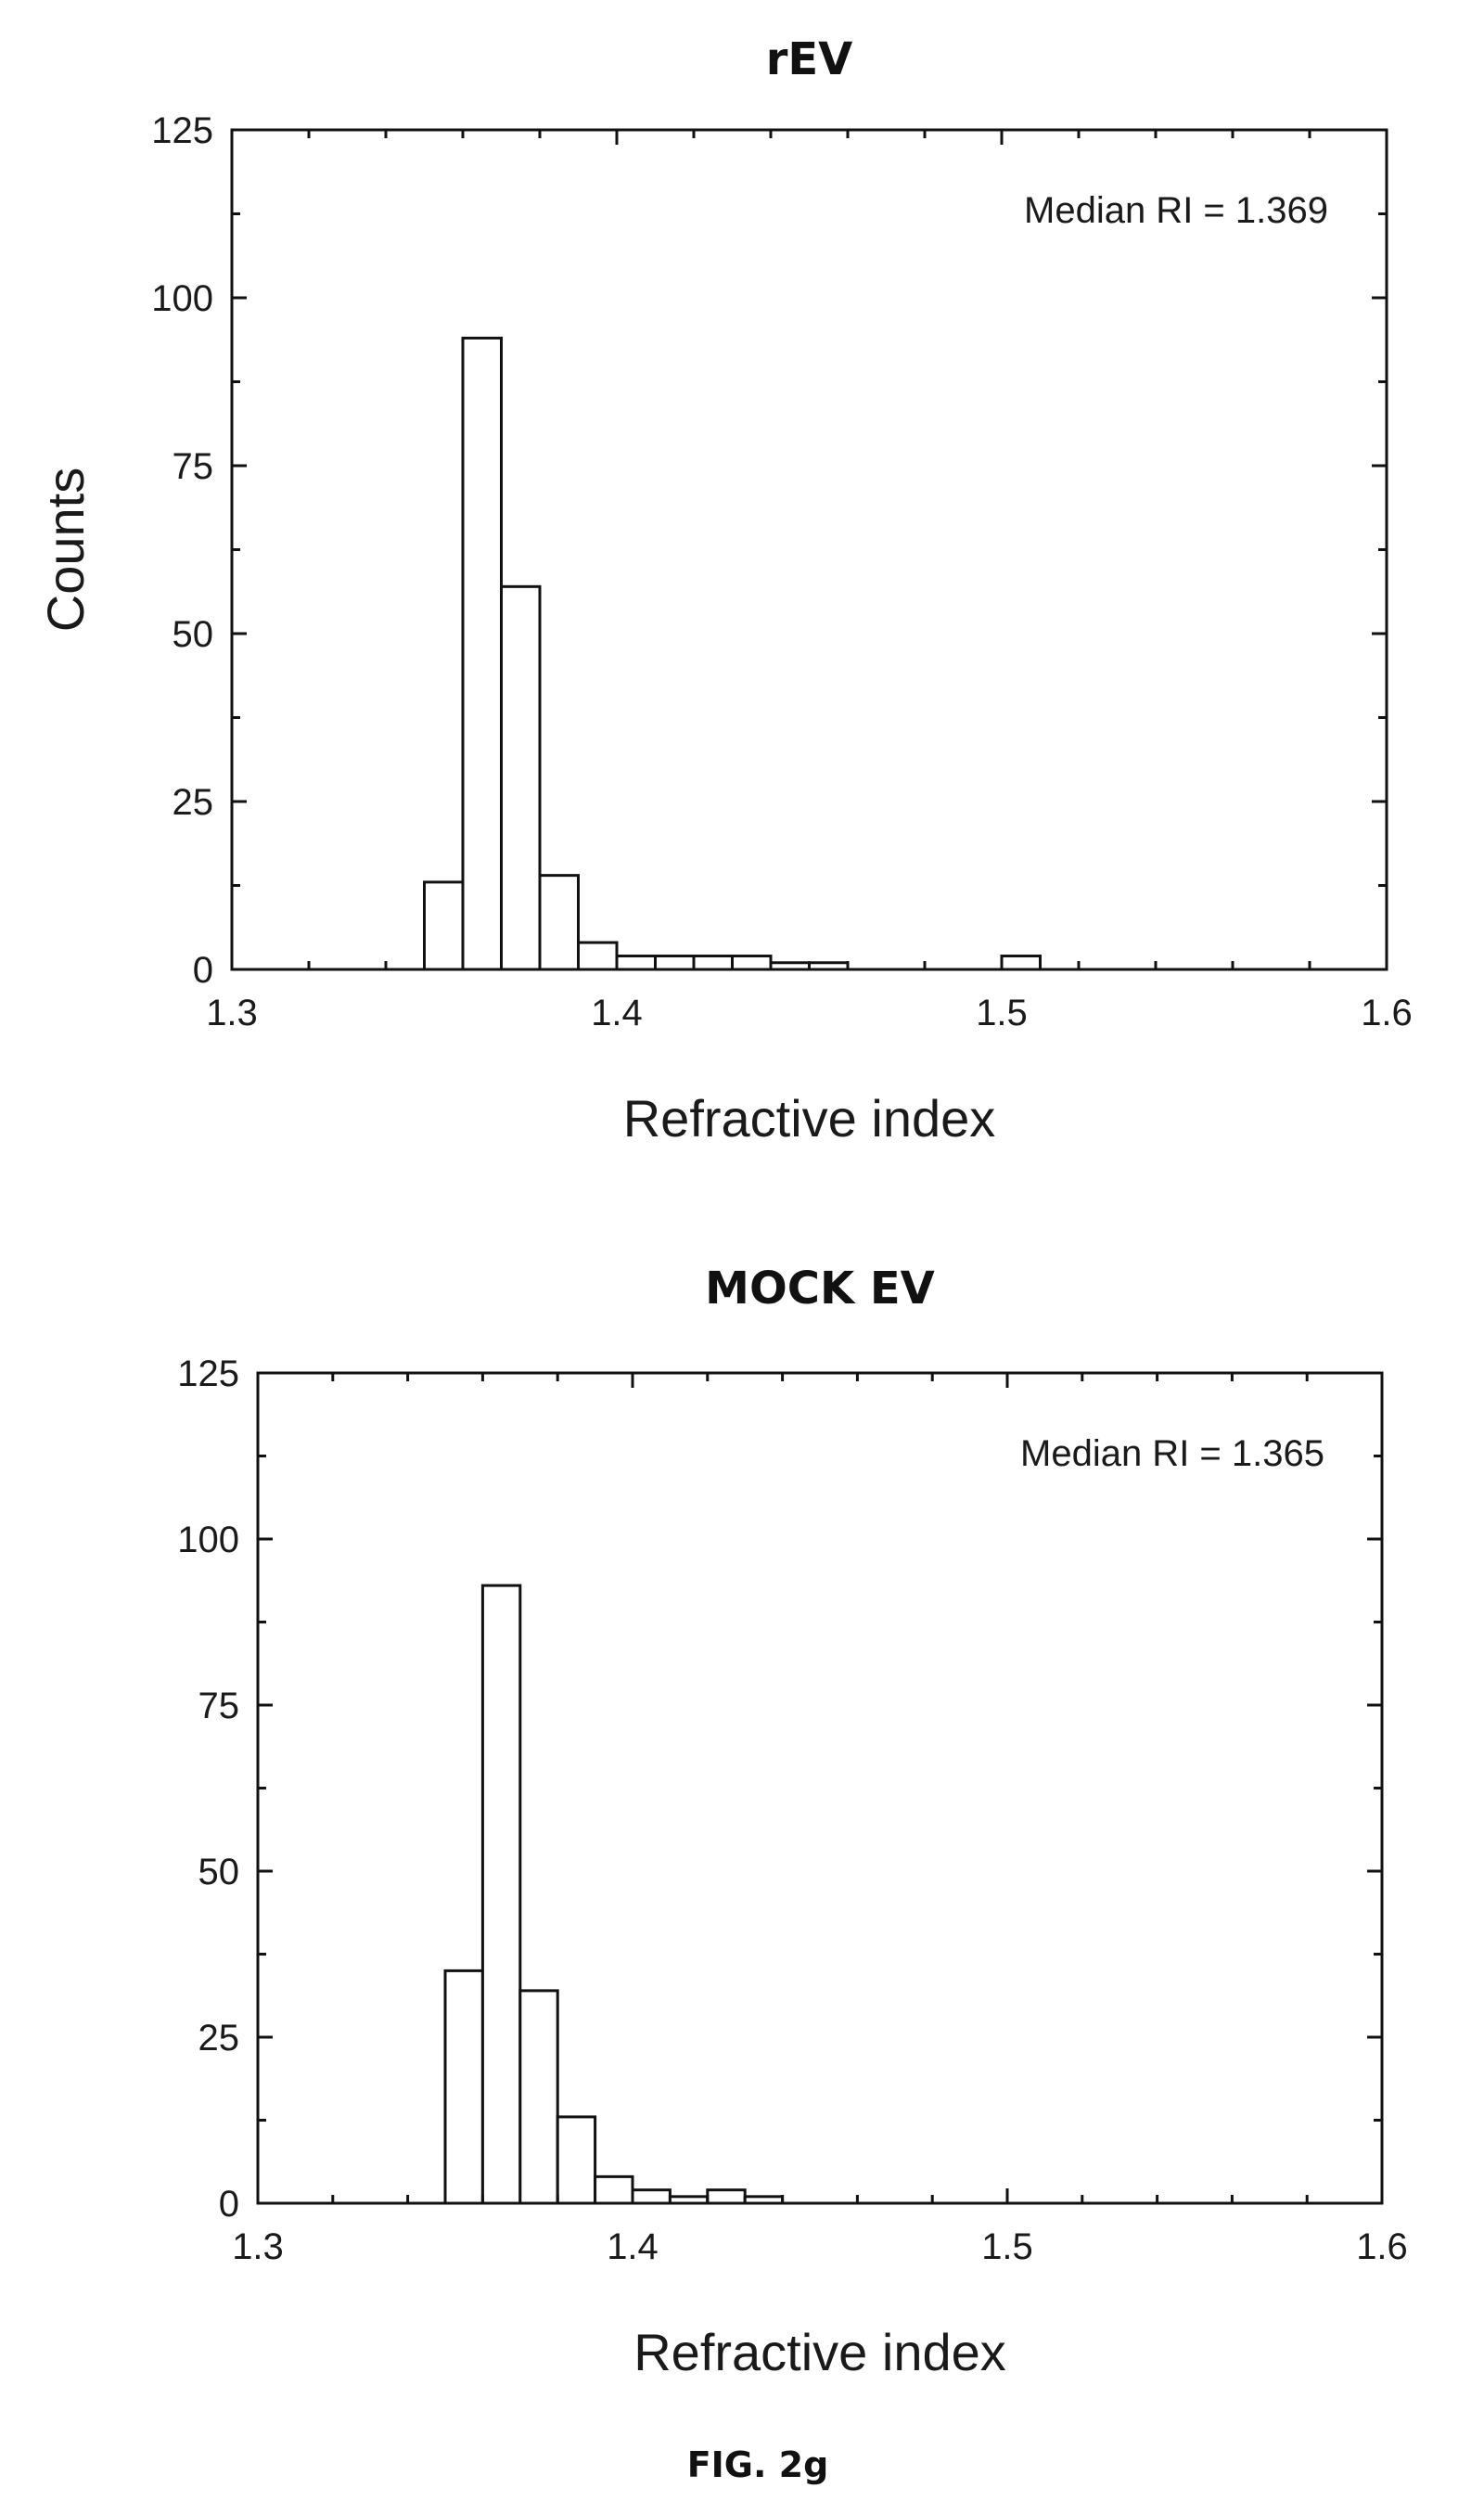 The image size is (1484, 2514). What do you see at coordinates (758, 2465) in the screenshot?
I see `figure-caption: FIG. 2g` at bounding box center [758, 2465].